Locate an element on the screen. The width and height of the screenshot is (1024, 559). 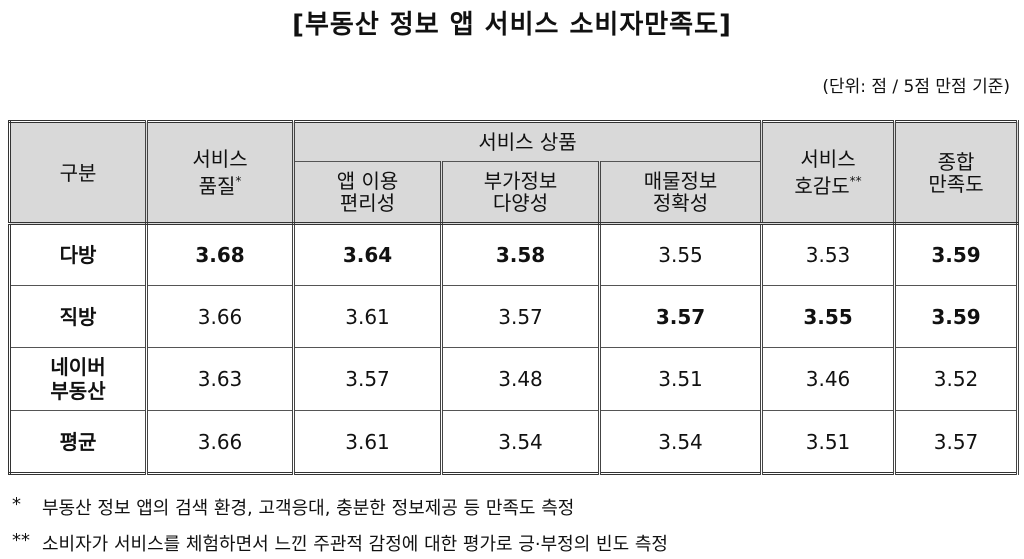
header-text: 종합 만족도 is located at coordinates (956, 172).